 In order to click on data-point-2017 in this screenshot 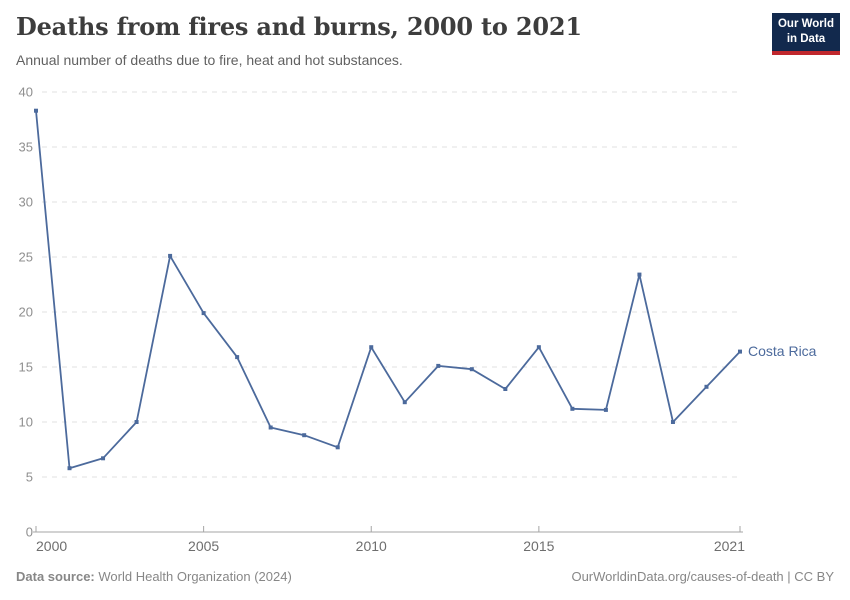, I will do `click(605, 409)`.